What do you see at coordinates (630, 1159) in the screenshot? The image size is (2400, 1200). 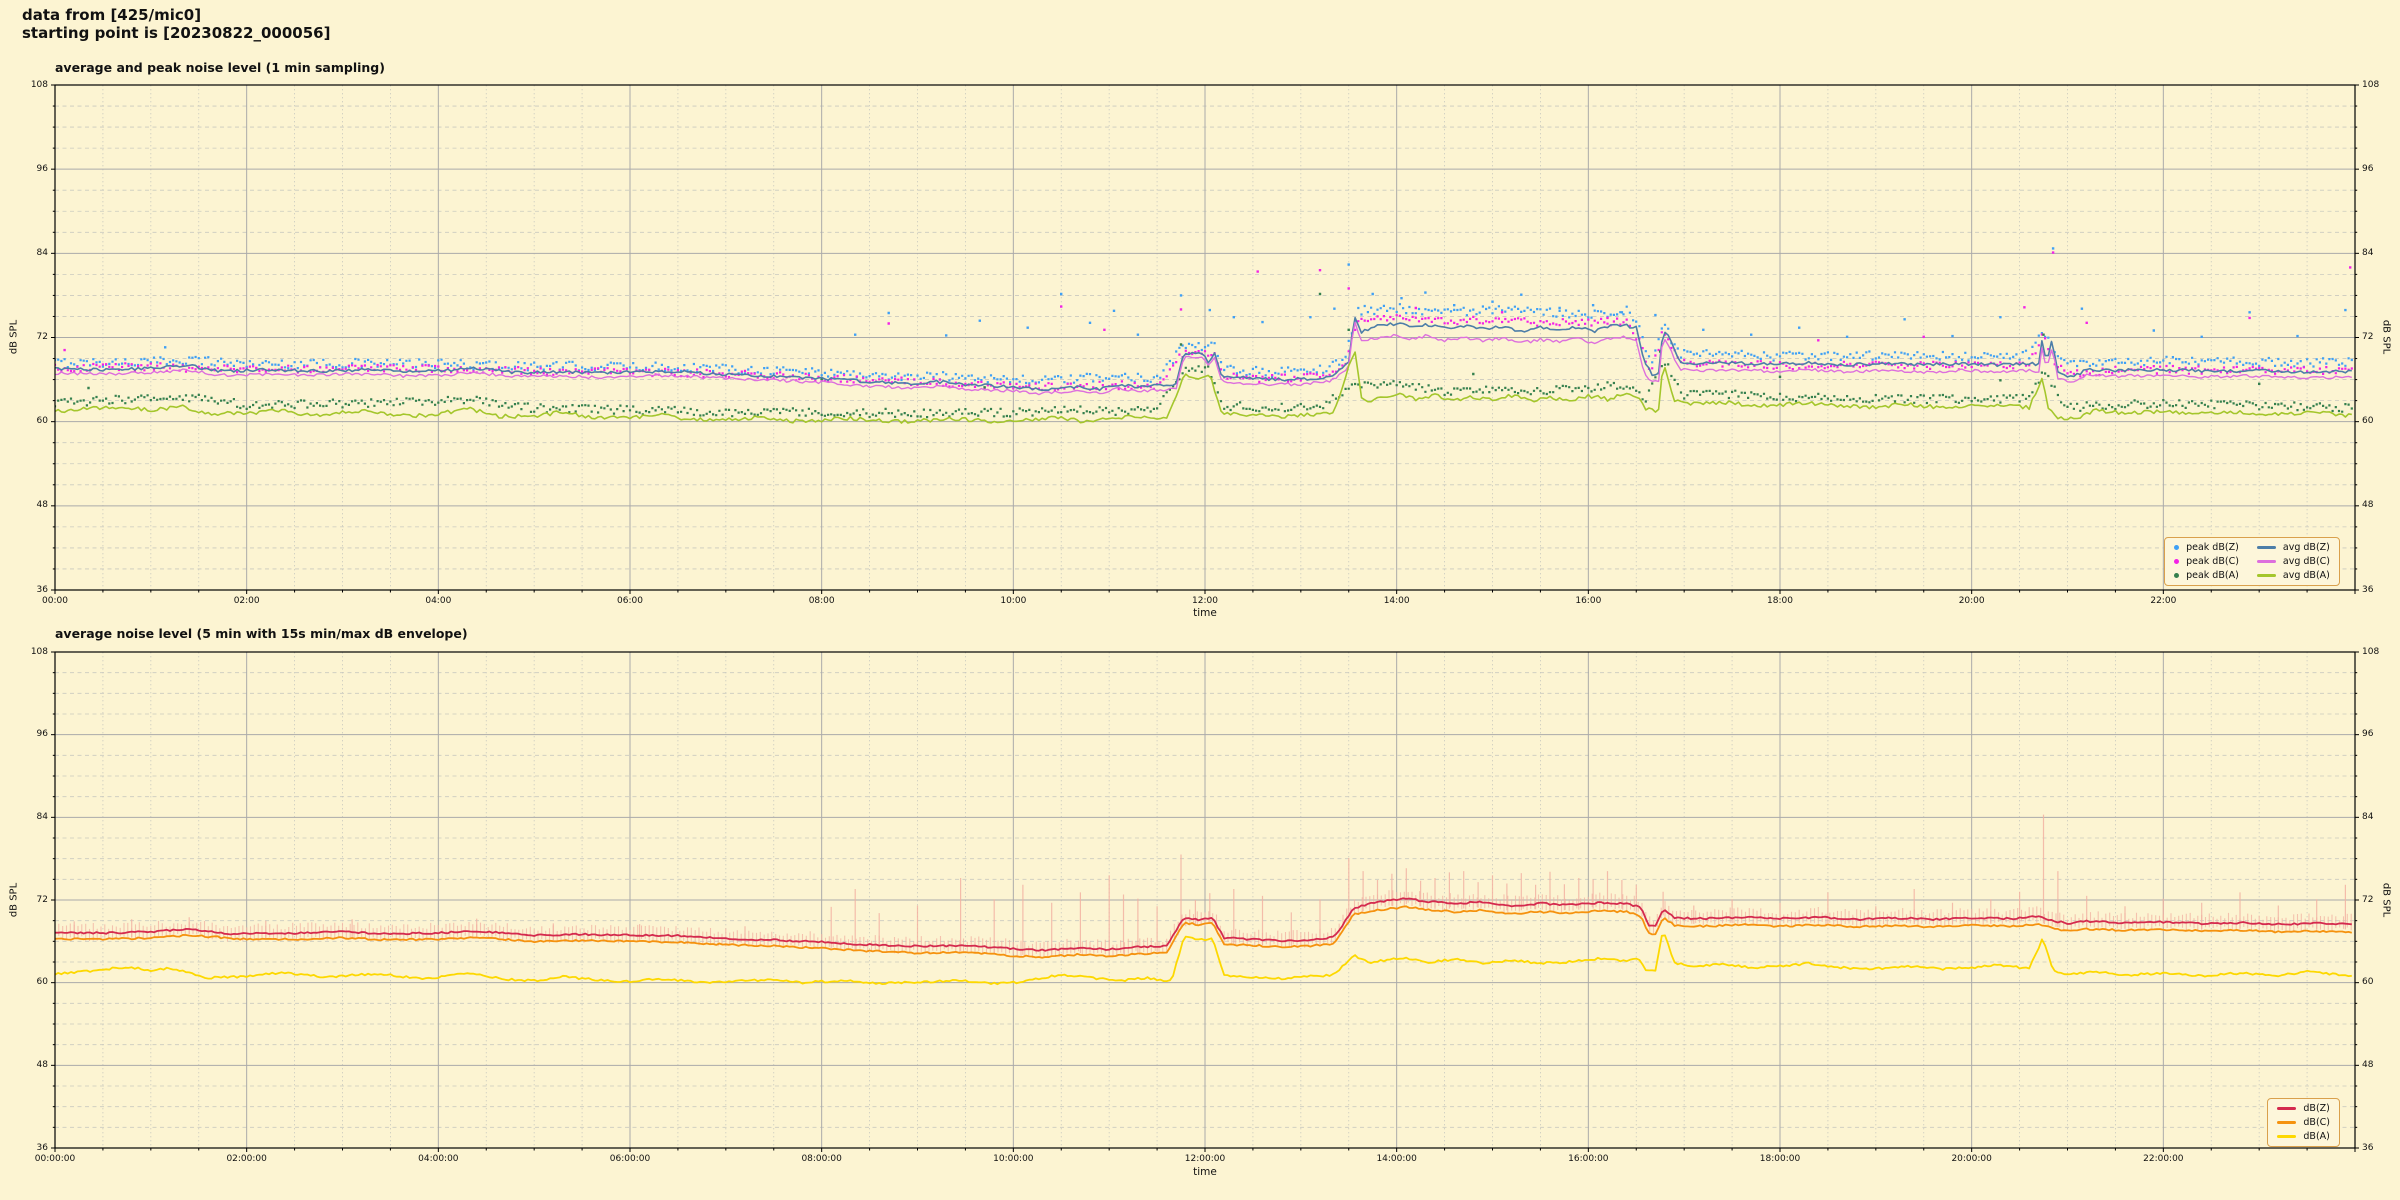 I see `x-tick-label: 06:00:00` at bounding box center [630, 1159].